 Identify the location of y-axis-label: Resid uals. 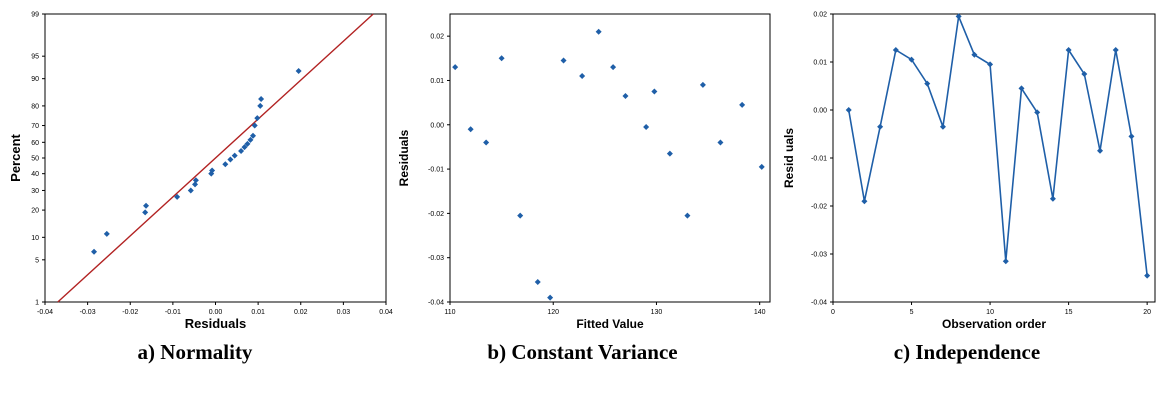
(789, 158).